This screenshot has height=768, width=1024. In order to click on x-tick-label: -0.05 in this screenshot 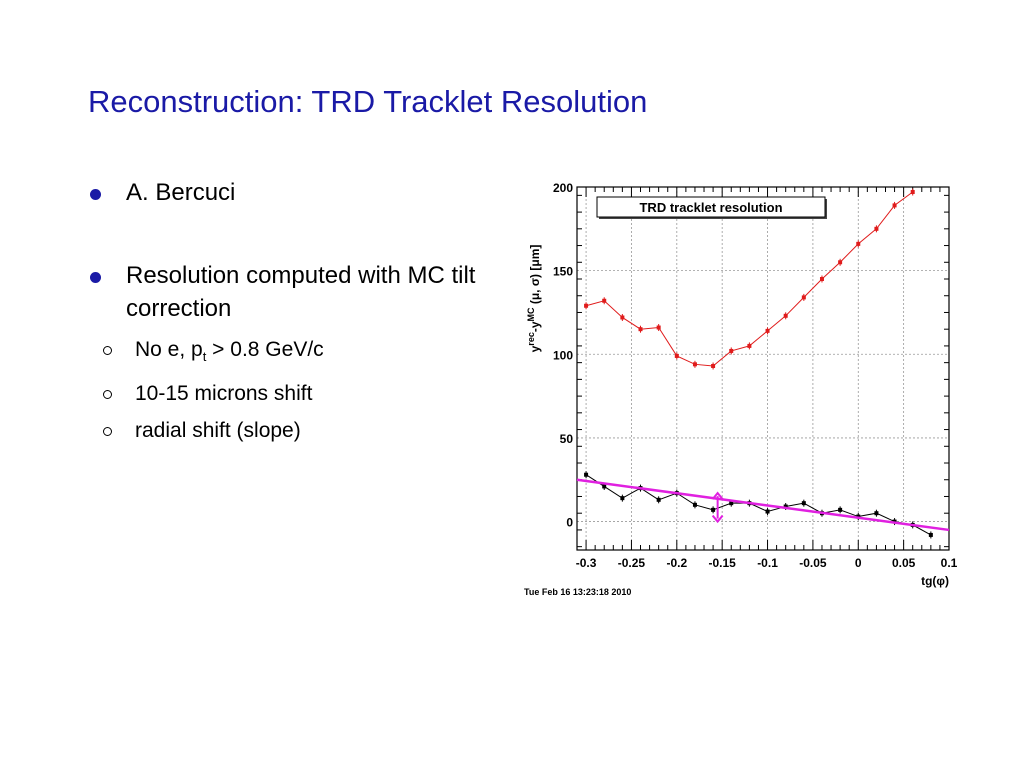, I will do `click(813, 563)`.